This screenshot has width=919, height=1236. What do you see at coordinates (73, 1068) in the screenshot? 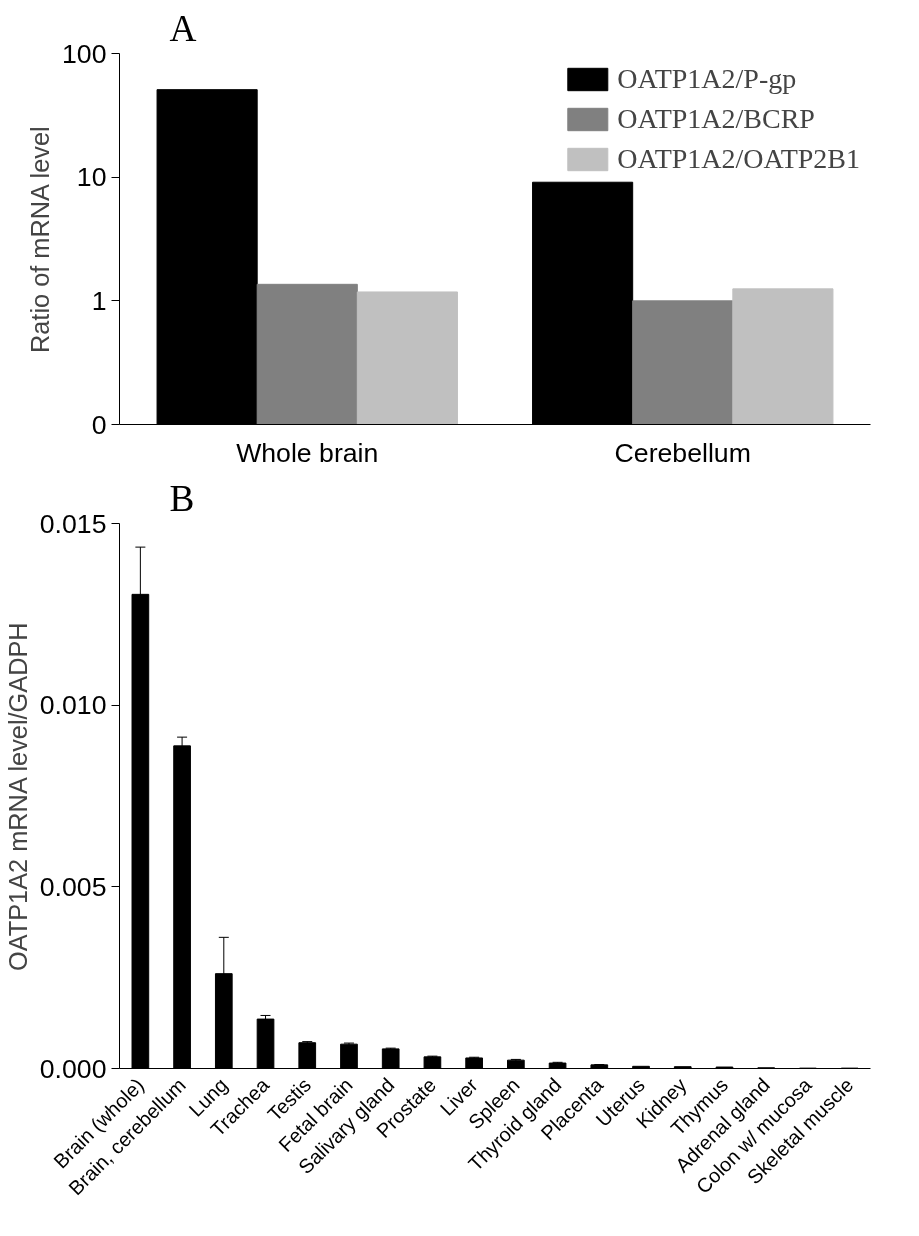
I see `y-tick-label: 0.000` at bounding box center [73, 1068].